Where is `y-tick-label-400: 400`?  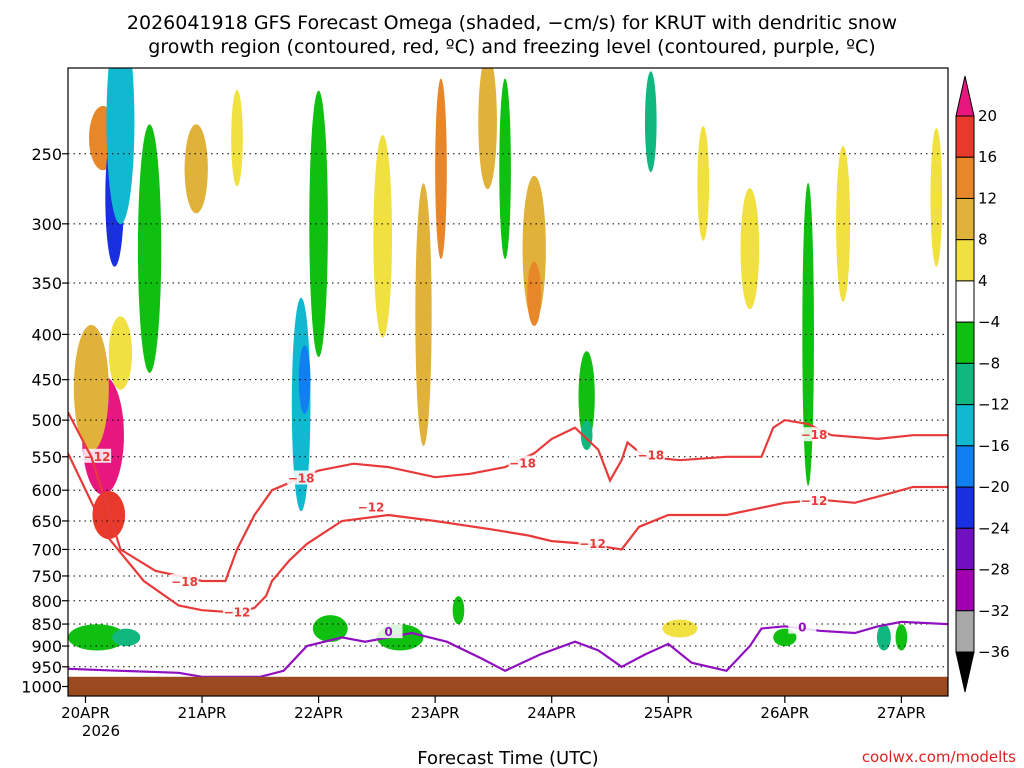 y-tick-label-400: 400 is located at coordinates (46, 334).